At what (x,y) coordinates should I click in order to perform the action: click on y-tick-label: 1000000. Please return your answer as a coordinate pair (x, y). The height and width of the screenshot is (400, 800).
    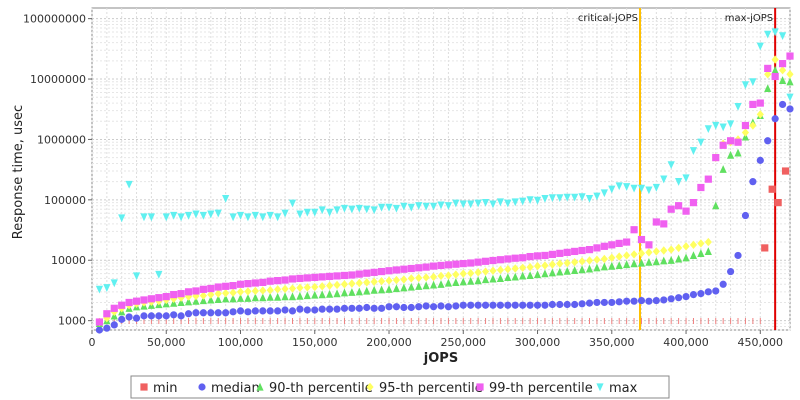
    Looking at the image, I should click on (61, 139).